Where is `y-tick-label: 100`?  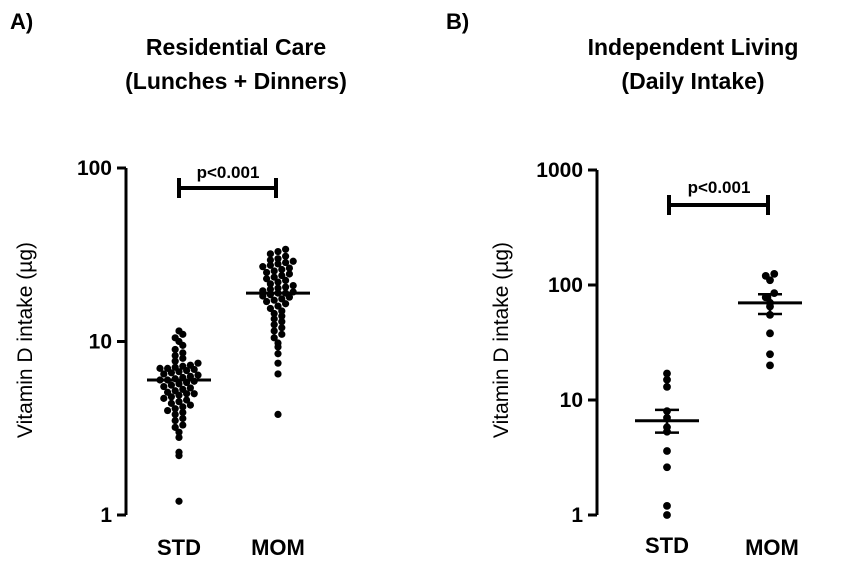
y-tick-label: 100 is located at coordinates (565, 285).